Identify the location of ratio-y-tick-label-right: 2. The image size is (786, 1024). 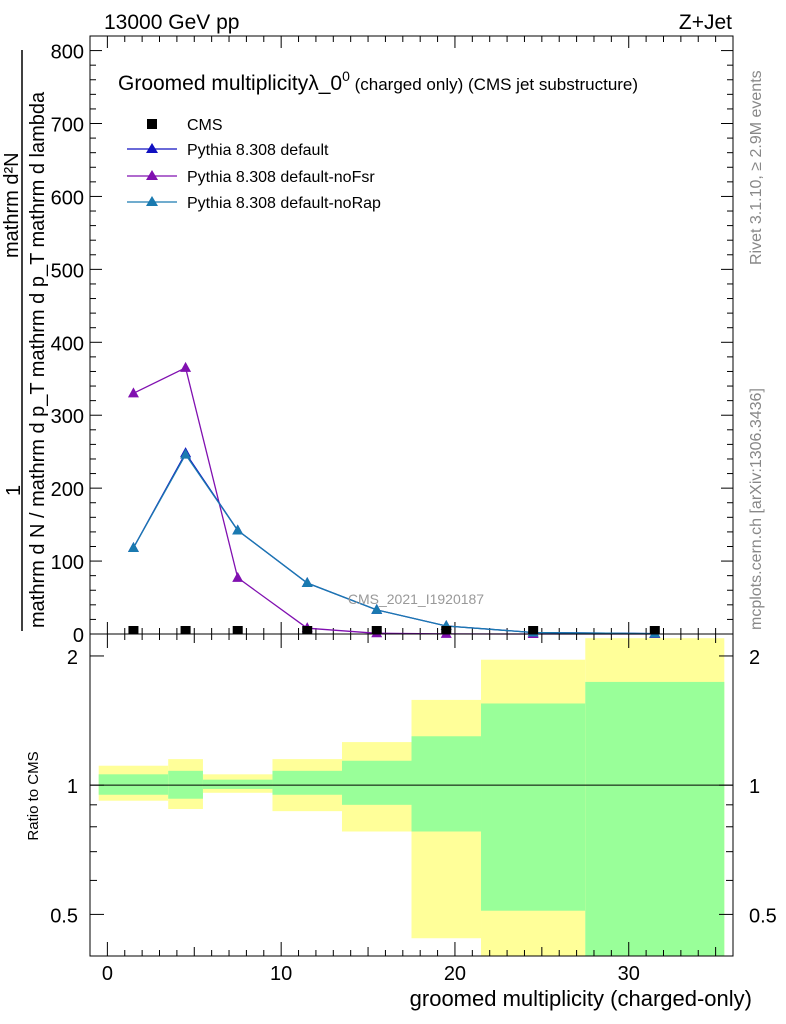
(754, 658).